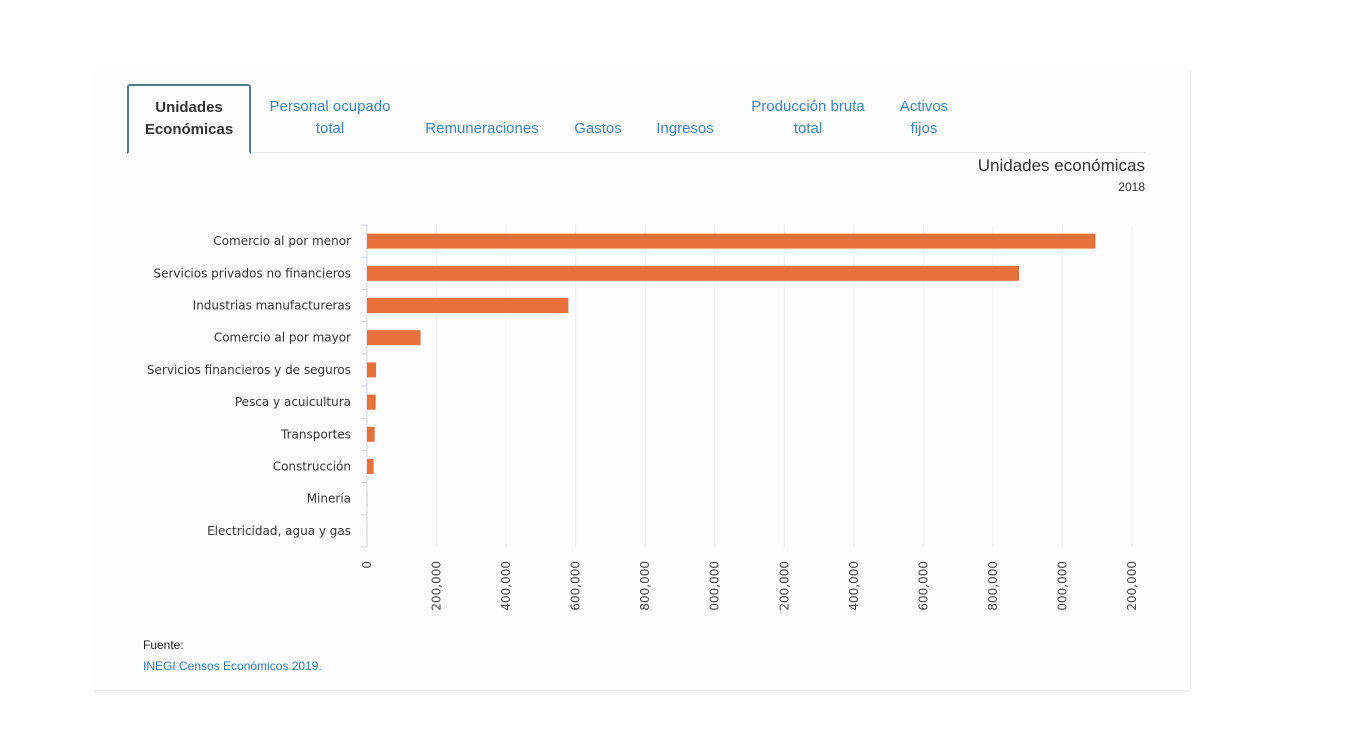 The height and width of the screenshot is (735, 1350). I want to click on category-label: Pesca y acuicultura, so click(293, 402).